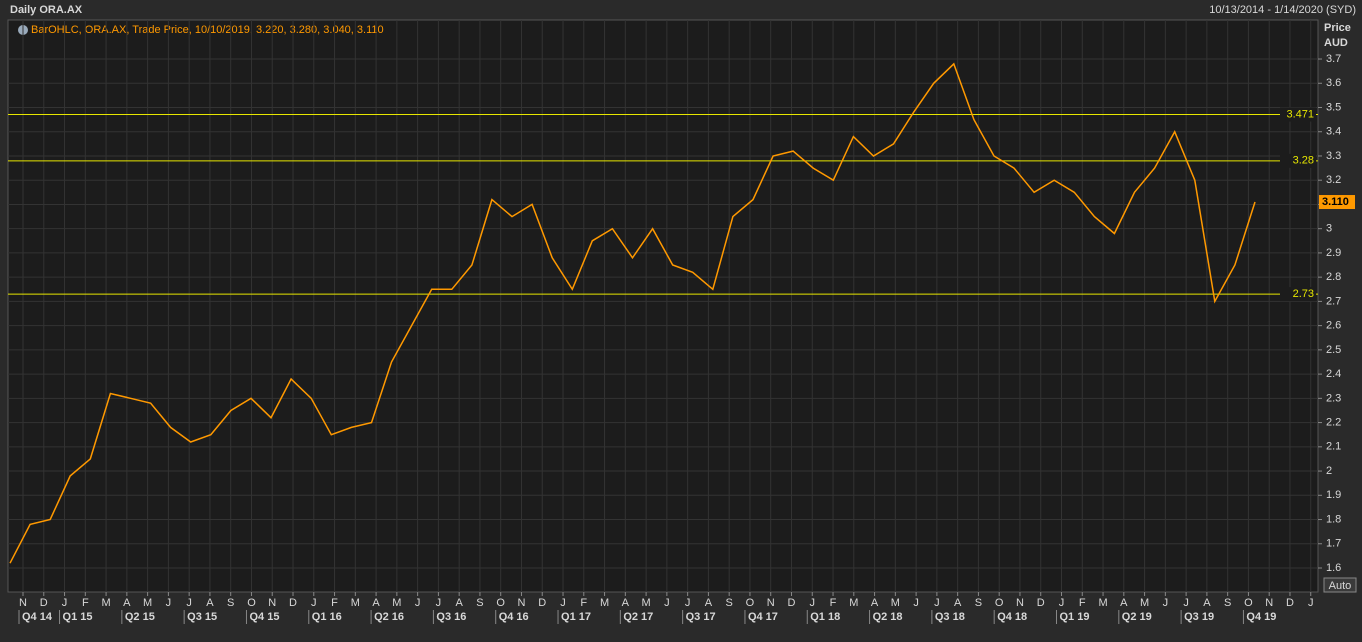 The width and height of the screenshot is (1362, 642). Describe the element at coordinates (763, 617) in the screenshot. I see `x-quarter-label: Q4 17` at that location.